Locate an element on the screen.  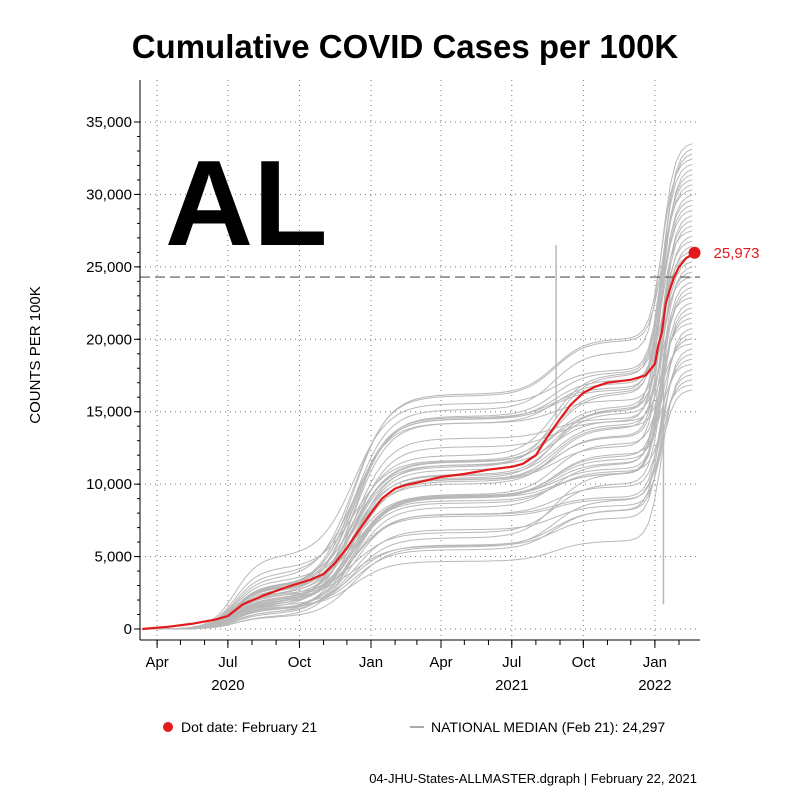
x-year-label: 2020 is located at coordinates (227, 685).